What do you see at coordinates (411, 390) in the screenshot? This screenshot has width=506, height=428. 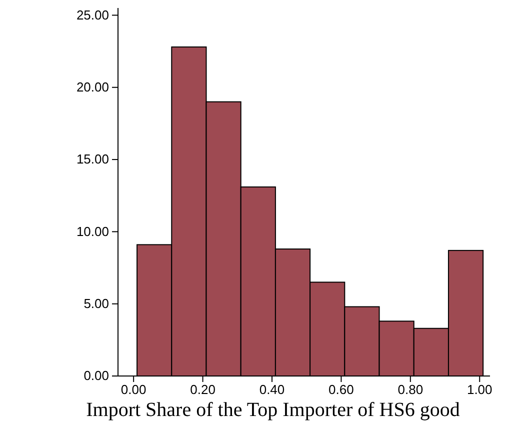 I see `x-tick-label: 0.80` at bounding box center [411, 390].